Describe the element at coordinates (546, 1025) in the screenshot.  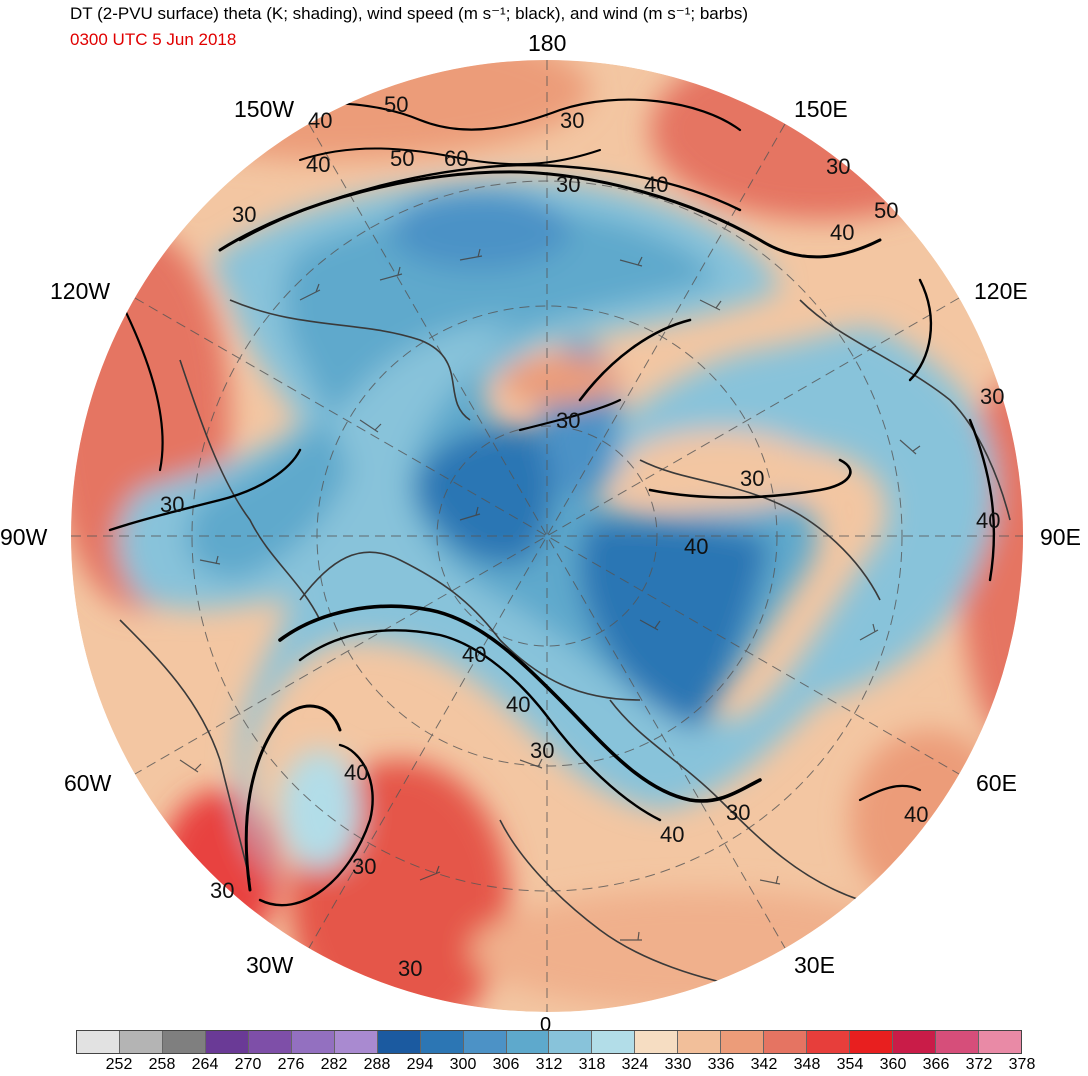
I see `longitude-label-0: 0` at that location.